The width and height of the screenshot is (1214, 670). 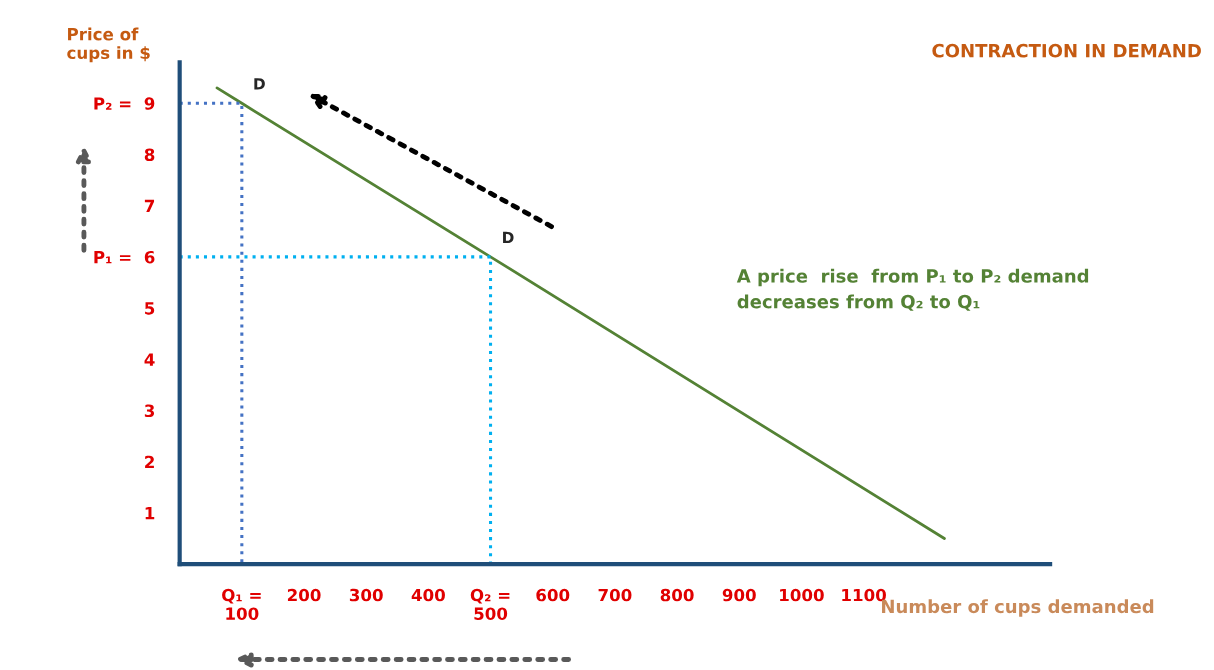 I want to click on x-tick-label: Q₂ = 500, so click(x=490, y=604).